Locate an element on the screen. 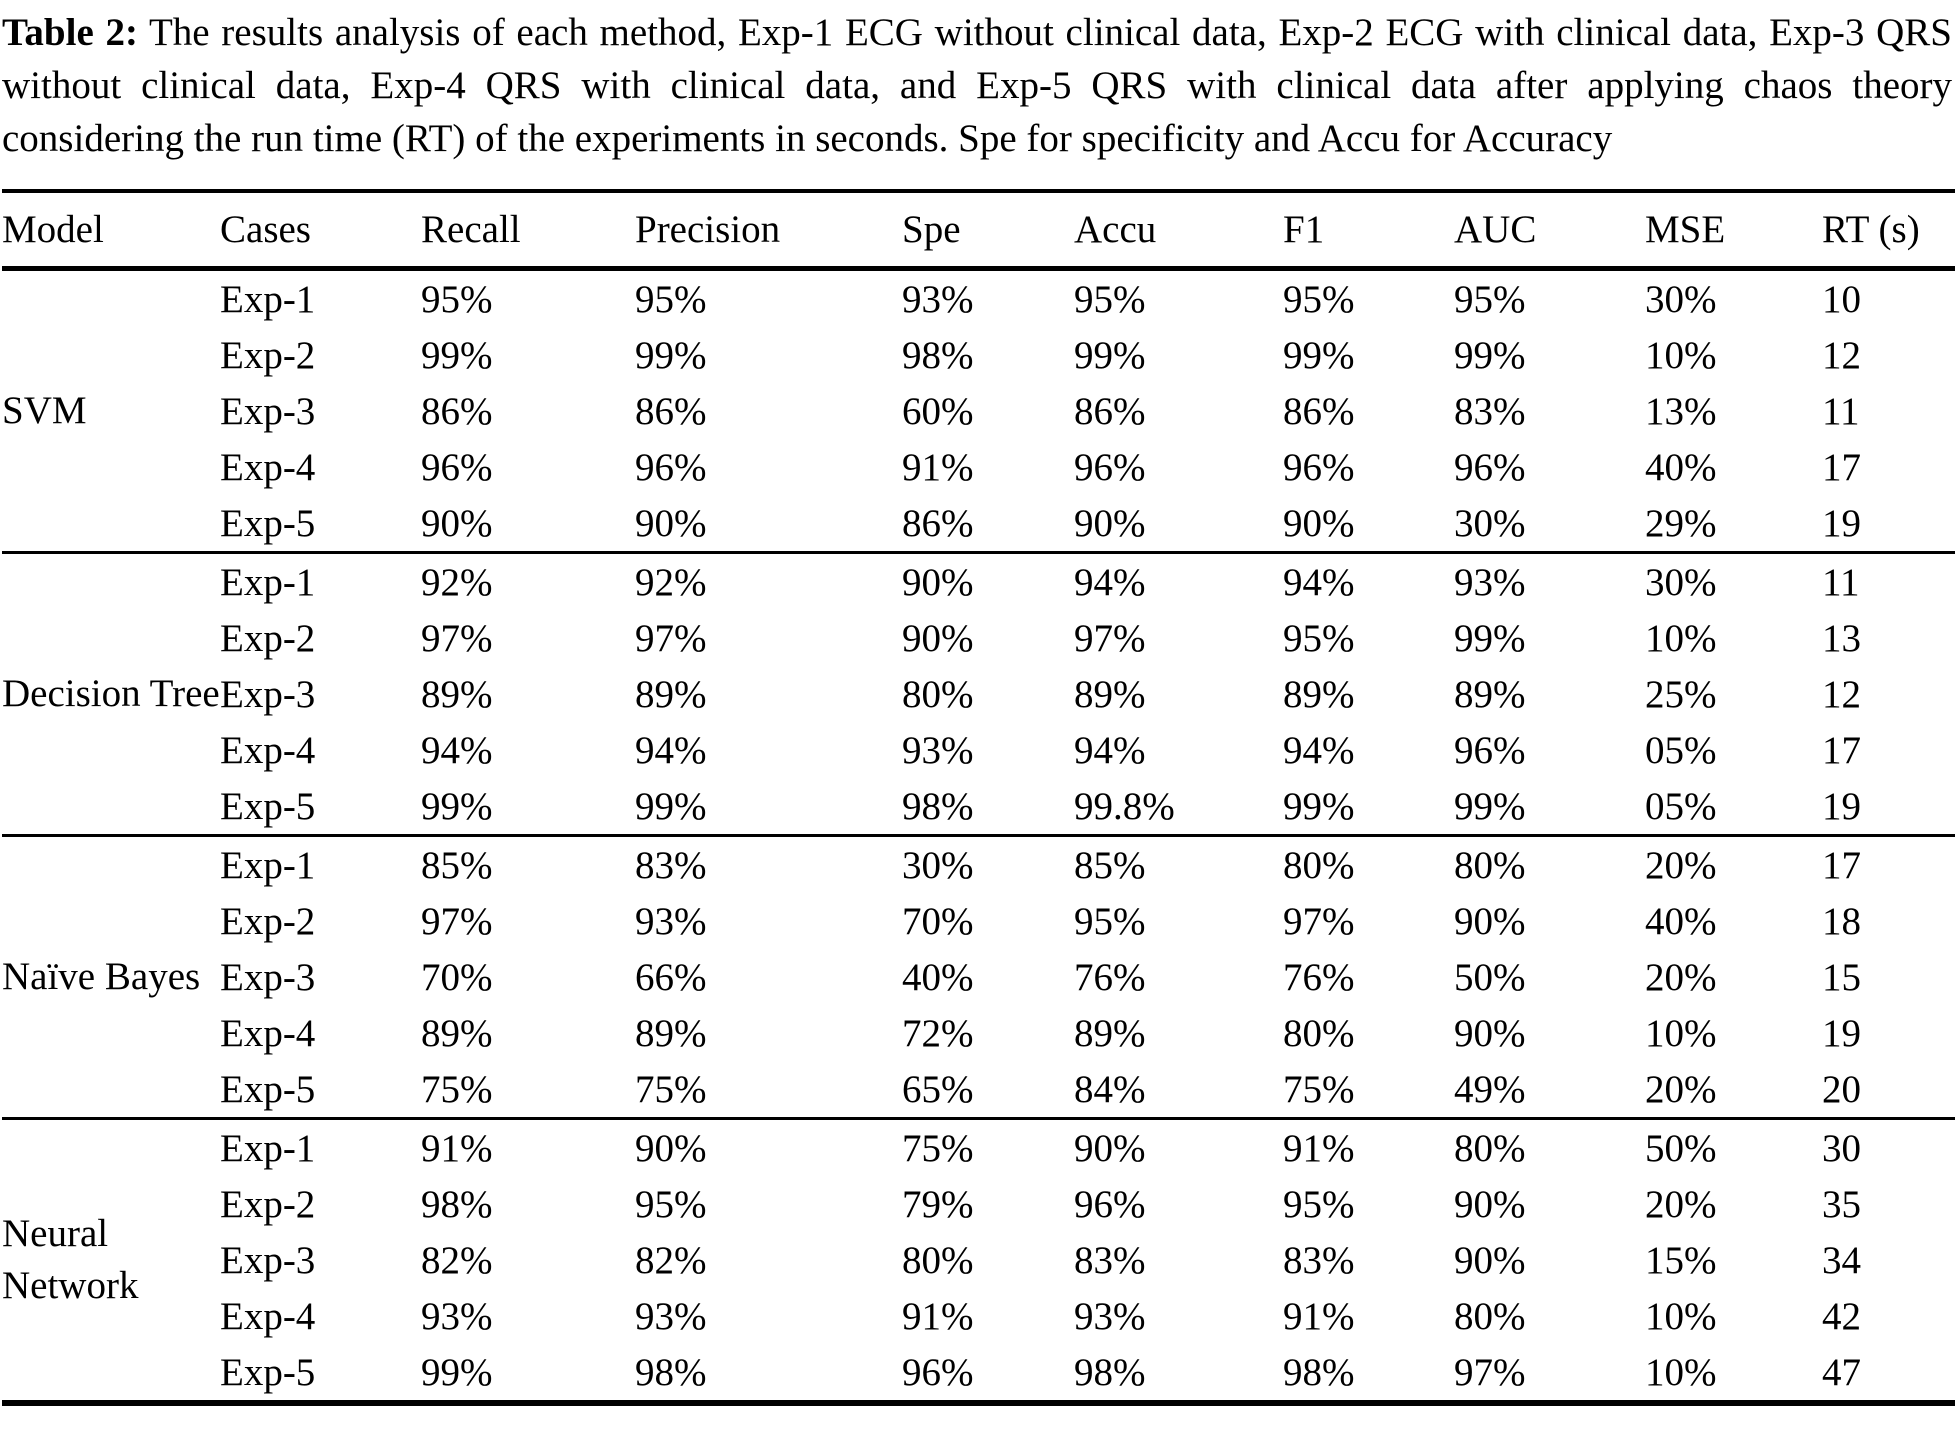  metric-value: 94% is located at coordinates (457, 750).